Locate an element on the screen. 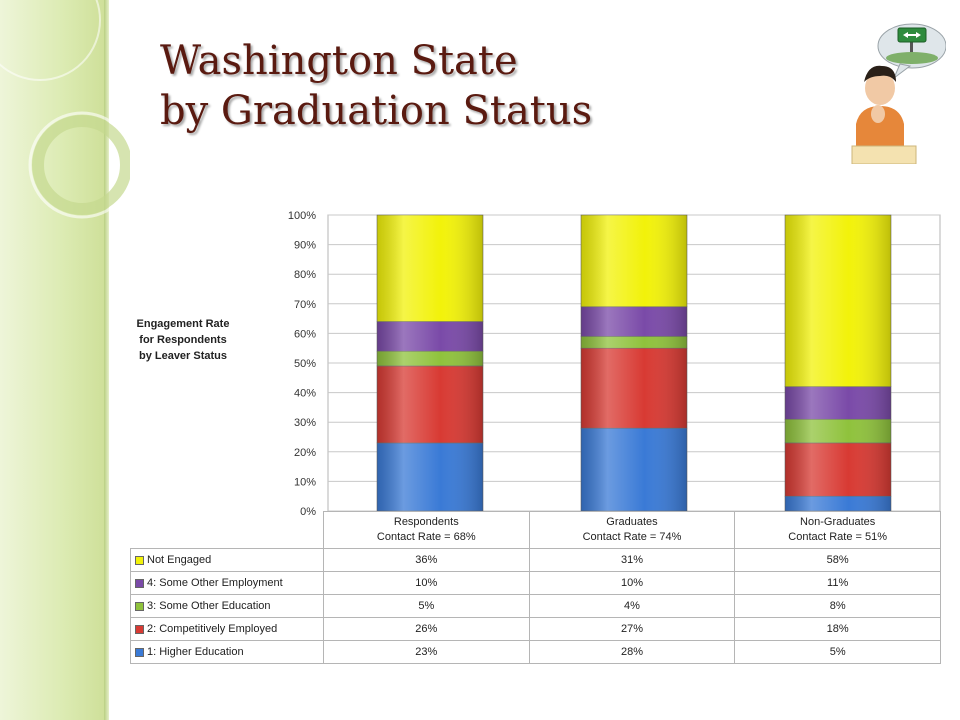 This screenshot has width=960, height=720. legend-label: Not Engaged is located at coordinates (179, 560).